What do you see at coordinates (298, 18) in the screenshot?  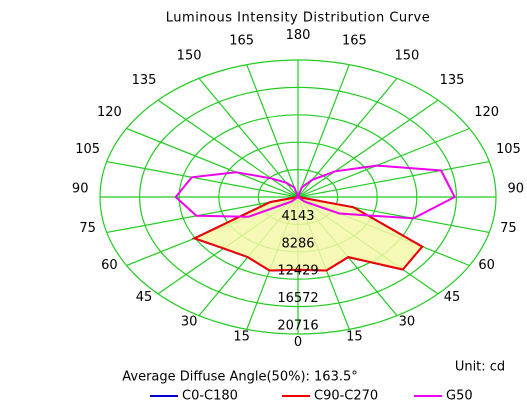 I see `chart-title: Luminous Intensity Distribution Curve` at bounding box center [298, 18].